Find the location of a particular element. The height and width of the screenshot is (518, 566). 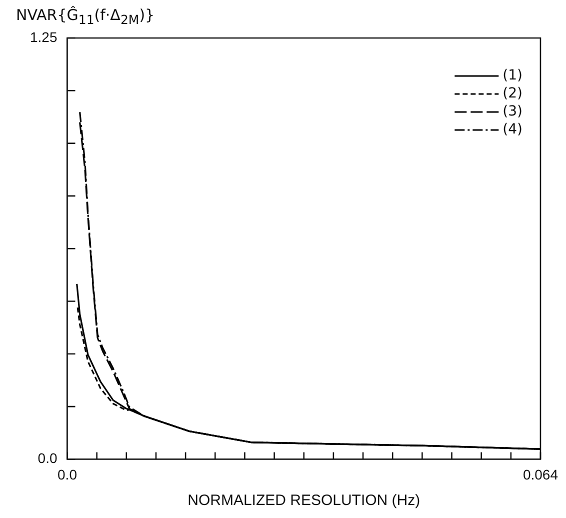

x-tick-label: 0.064 is located at coordinates (540, 474).